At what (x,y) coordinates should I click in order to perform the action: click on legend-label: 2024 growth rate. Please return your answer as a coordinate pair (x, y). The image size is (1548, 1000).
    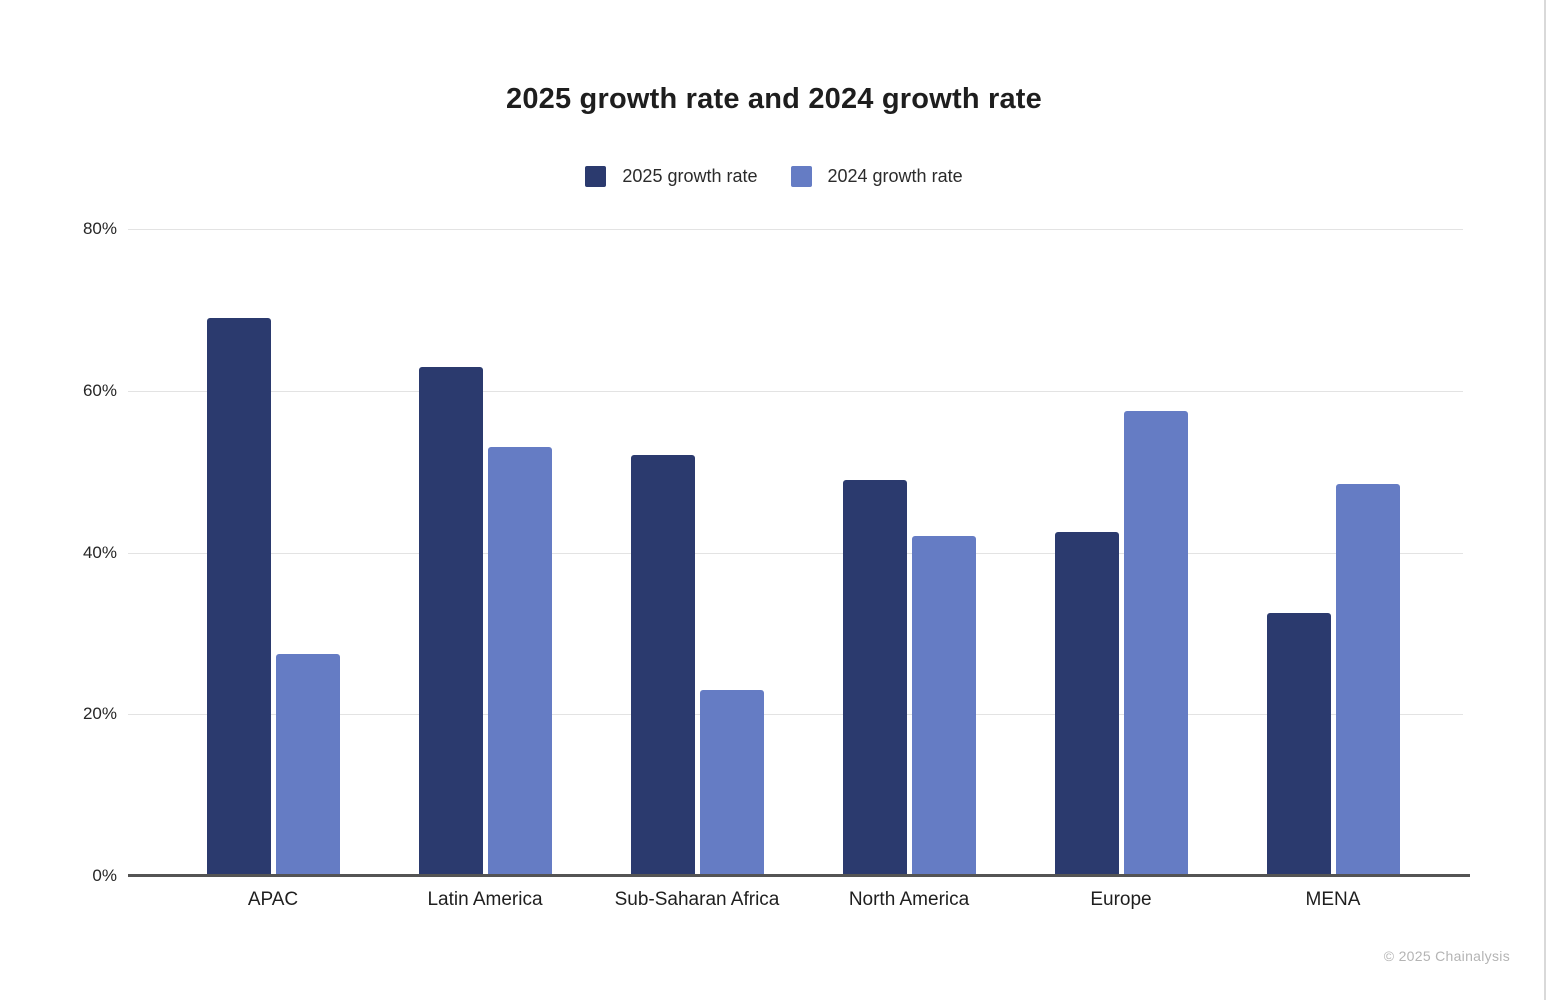
    Looking at the image, I should click on (895, 176).